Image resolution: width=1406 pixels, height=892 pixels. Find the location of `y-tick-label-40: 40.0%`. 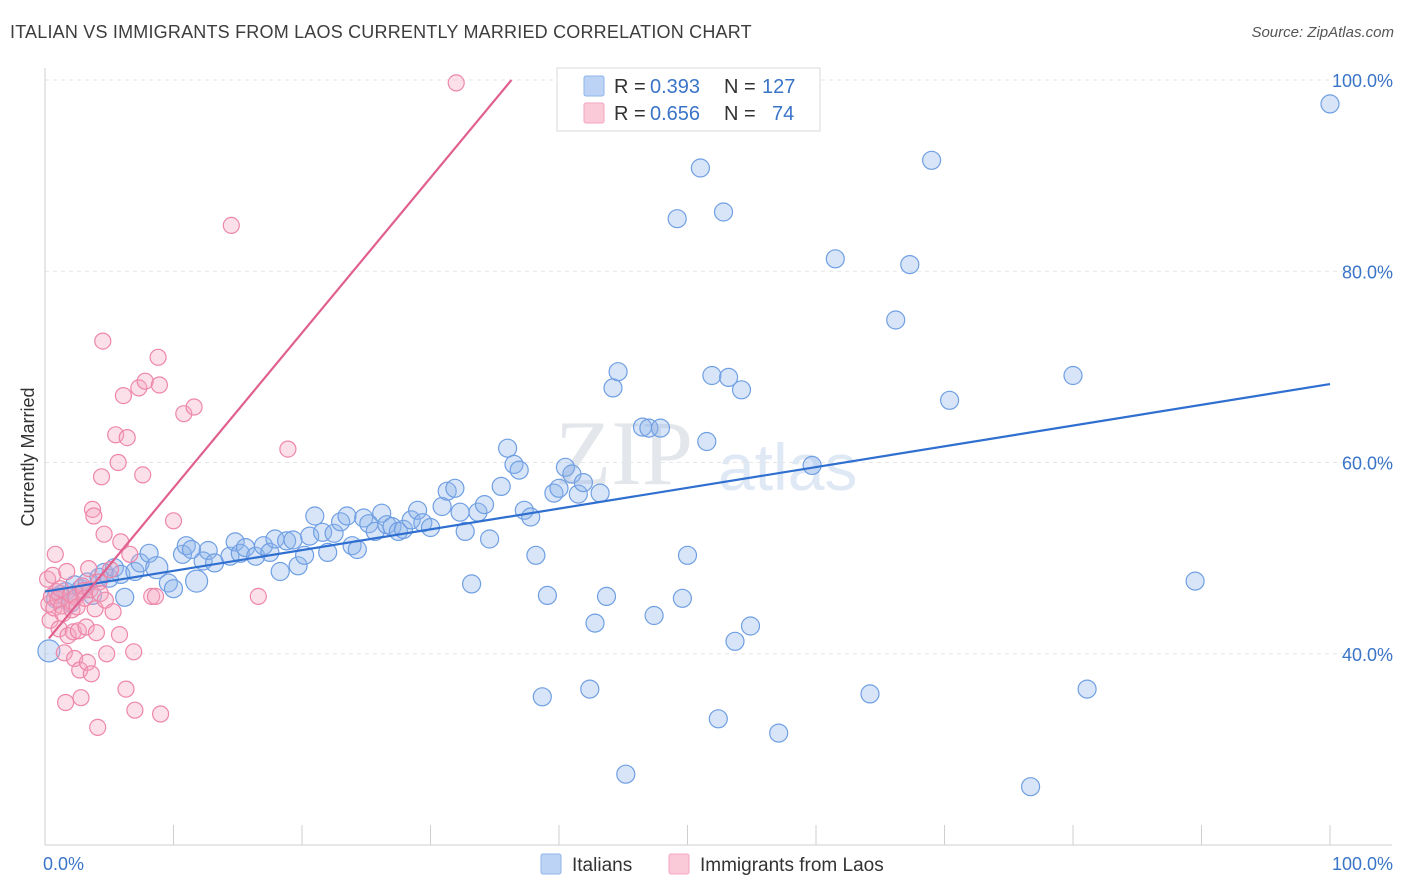

y-tick-label-40: 40.0% is located at coordinates (1367, 655).